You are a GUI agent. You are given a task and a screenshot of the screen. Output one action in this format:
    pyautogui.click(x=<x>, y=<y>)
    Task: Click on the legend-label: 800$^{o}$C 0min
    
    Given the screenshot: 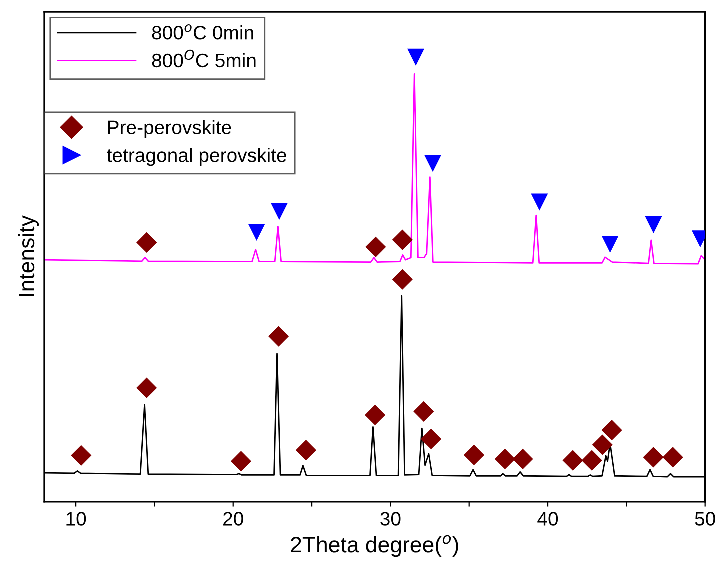 What is the action you would take?
    pyautogui.click(x=203, y=32)
    